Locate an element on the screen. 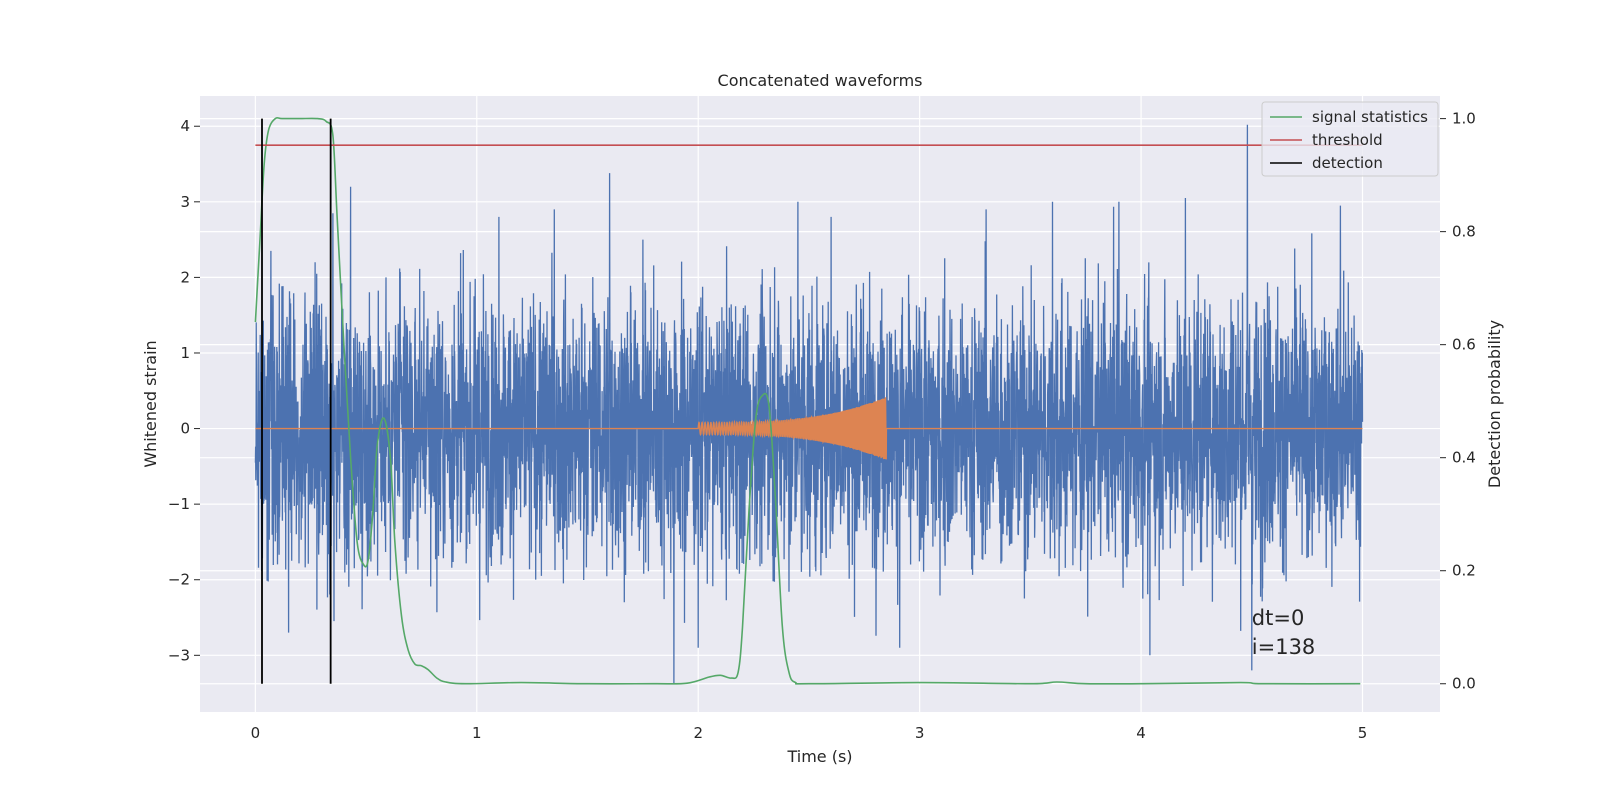  x-tick-label: 0 is located at coordinates (256, 733).